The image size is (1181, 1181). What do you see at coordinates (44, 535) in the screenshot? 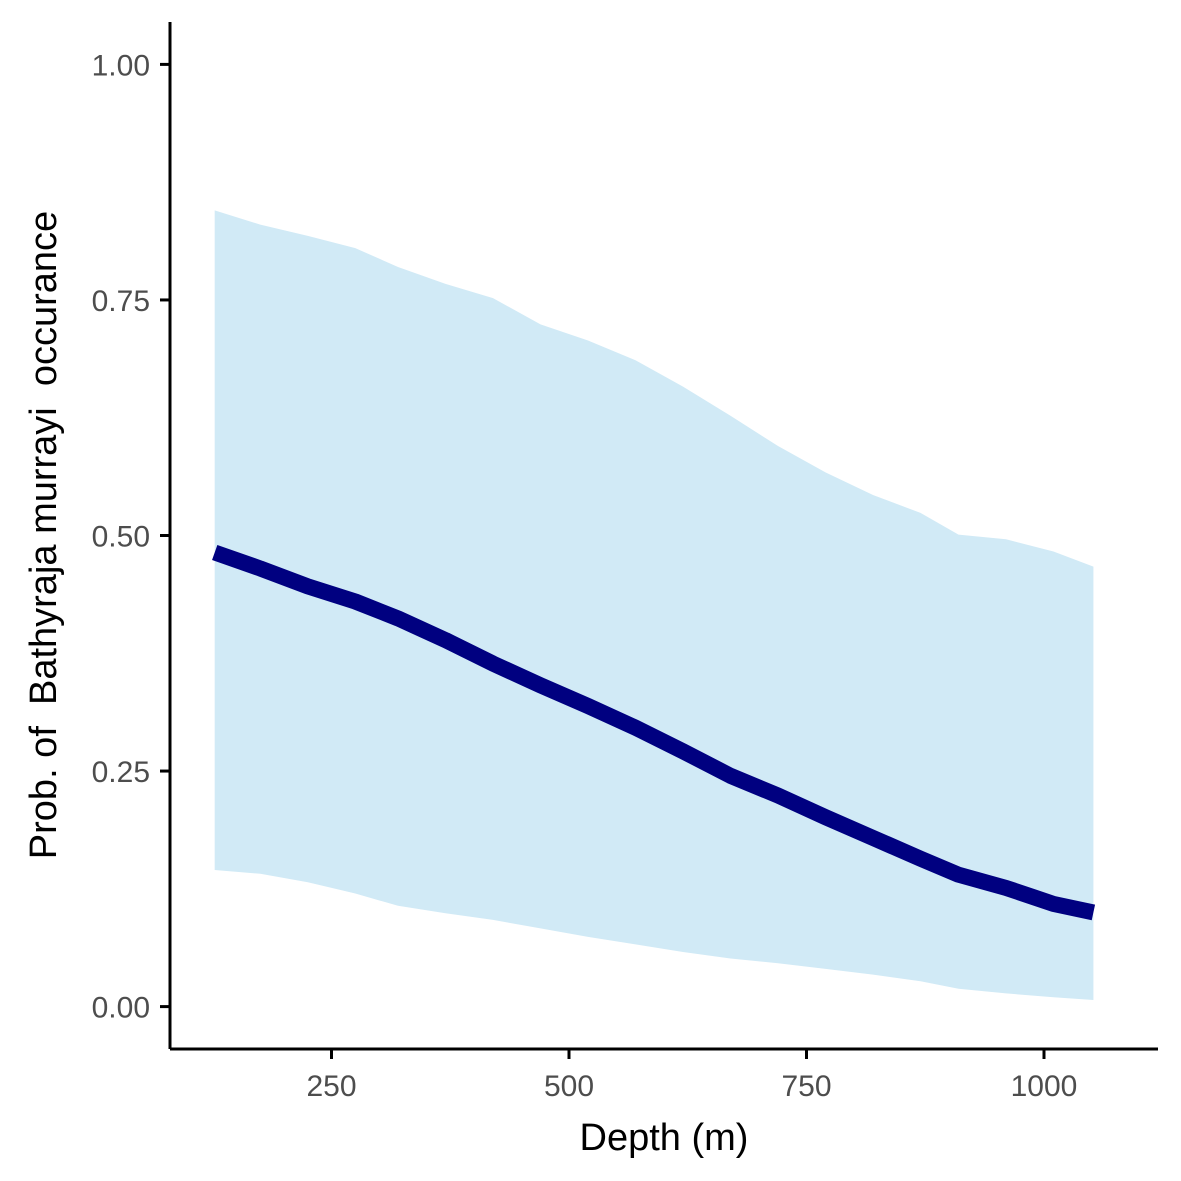
I see `y-axis-title: Prob. of Bathyraja murrayi occurance` at bounding box center [44, 535].